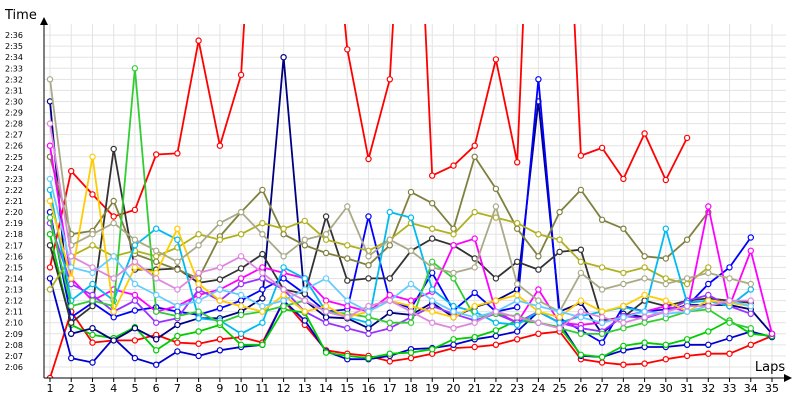 This screenshot has height=400, width=800. I want to click on x-tick-label: 16, so click(369, 388).